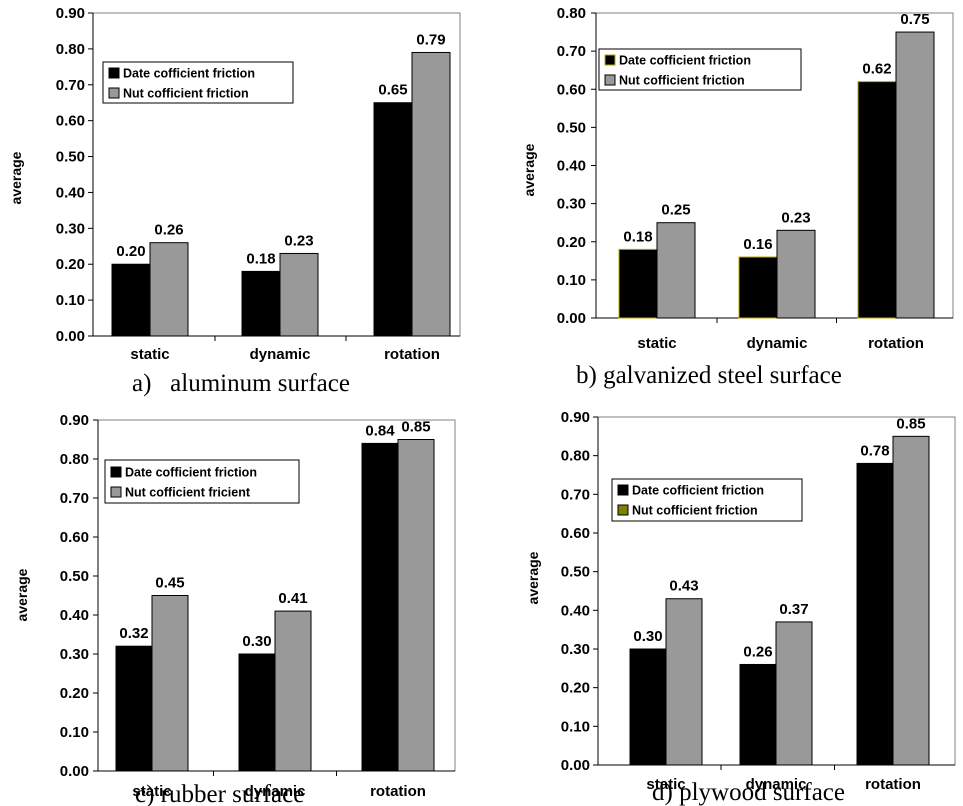 This screenshot has width=963, height=806. Describe the element at coordinates (876, 69) in the screenshot. I see `data-label: 0.62` at that location.